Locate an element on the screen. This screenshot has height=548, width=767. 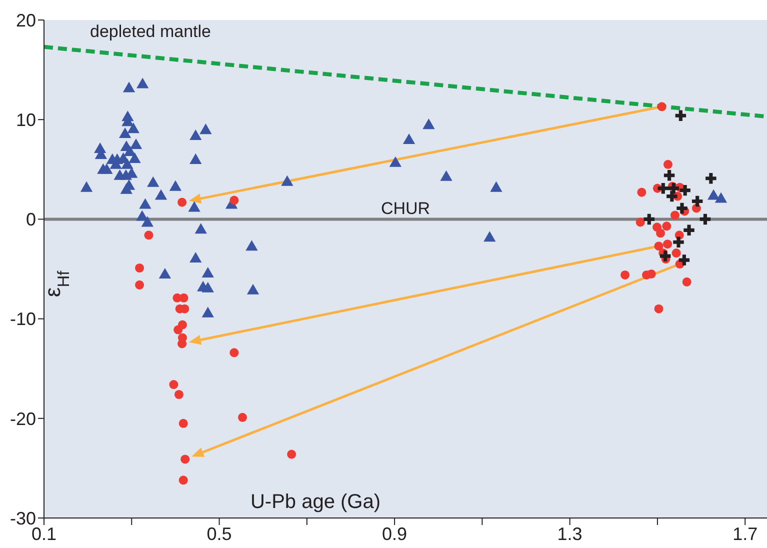
y-tick-label: 20 is located at coordinates (26, 20).